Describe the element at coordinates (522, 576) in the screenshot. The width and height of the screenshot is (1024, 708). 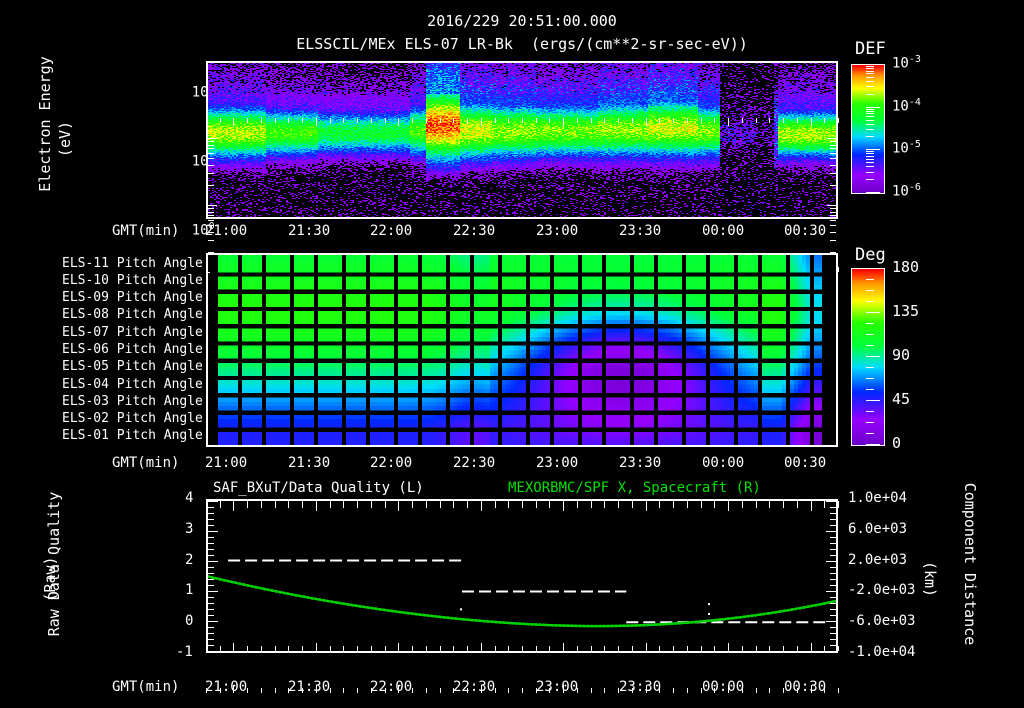
I see `panel3-plot-frame` at that location.